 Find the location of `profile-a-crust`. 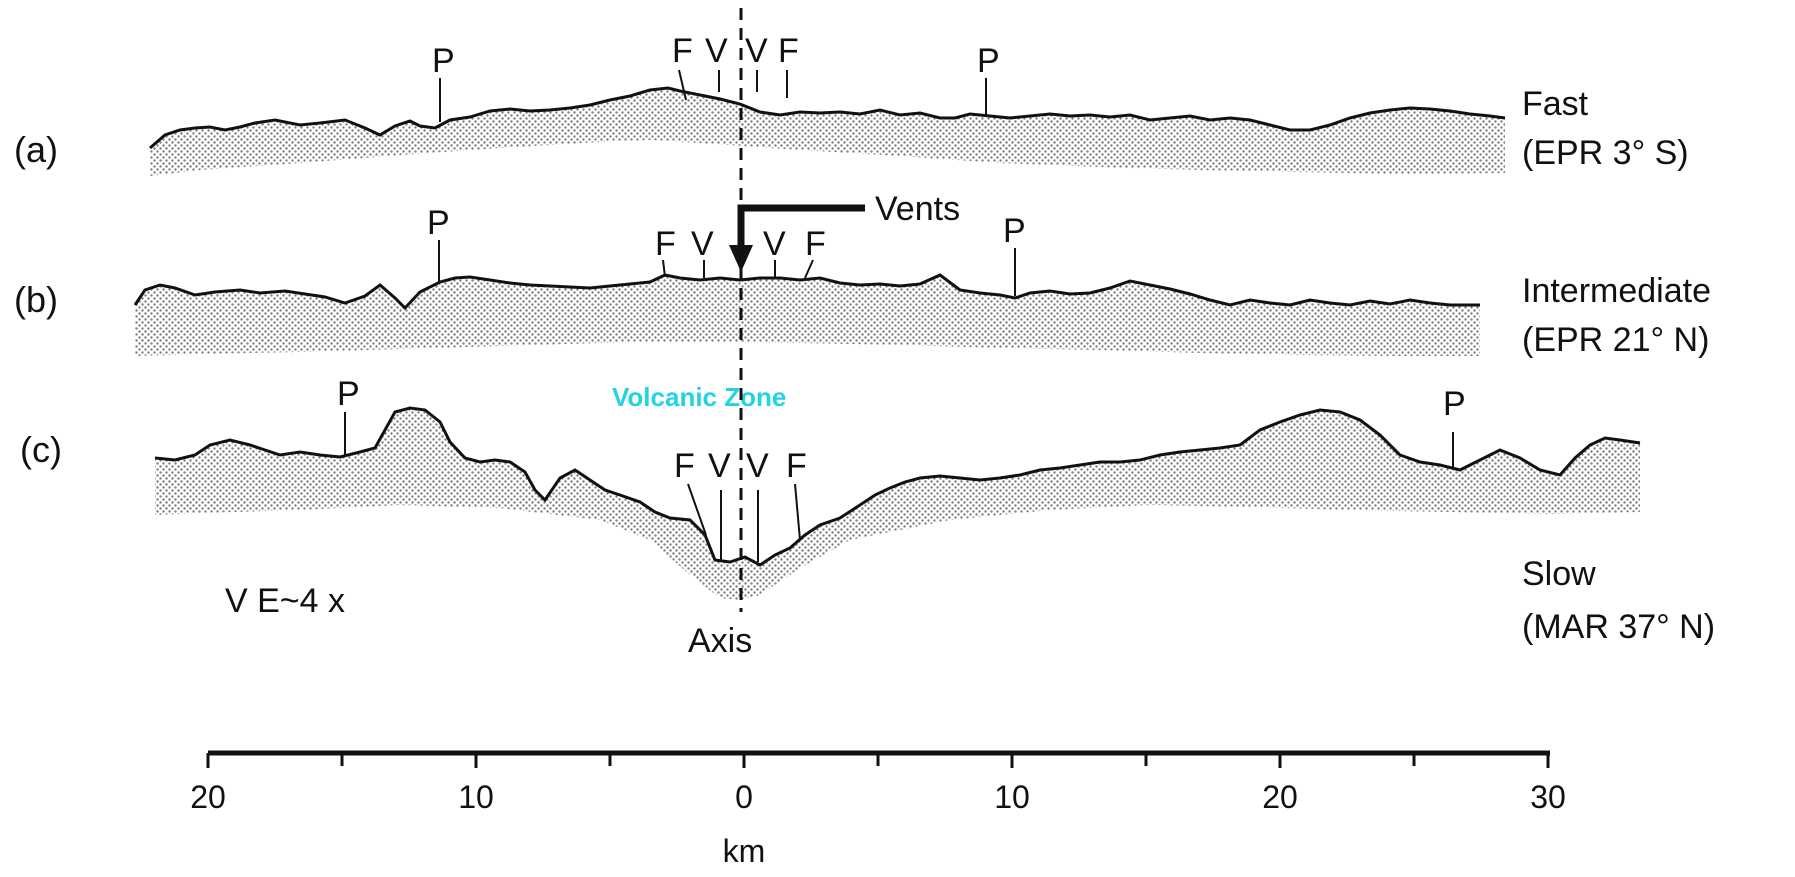

profile-a-crust is located at coordinates (827, 132).